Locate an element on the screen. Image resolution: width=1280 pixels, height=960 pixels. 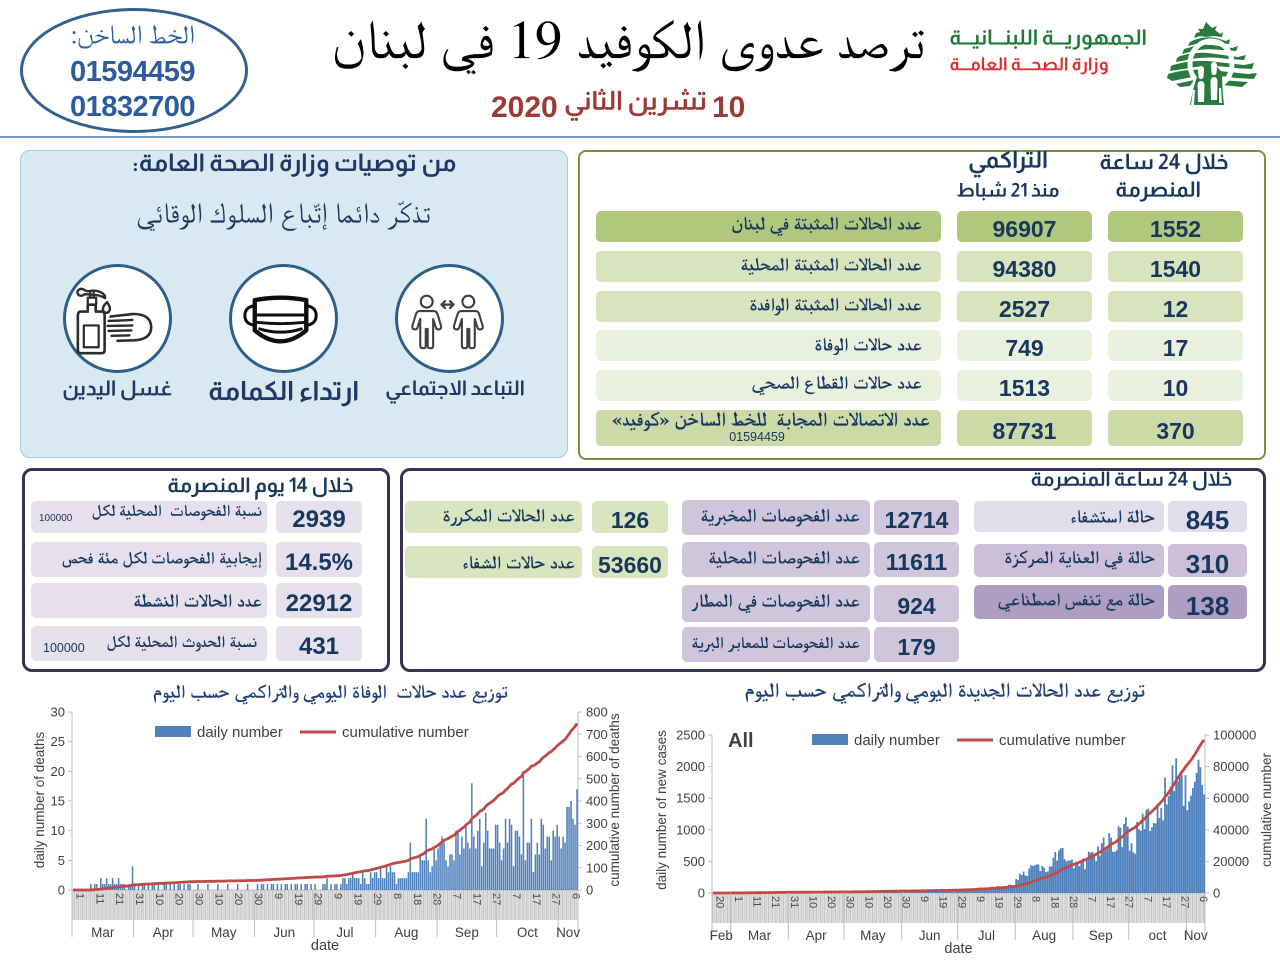
svg-text: date is located at coordinates (325, 946).